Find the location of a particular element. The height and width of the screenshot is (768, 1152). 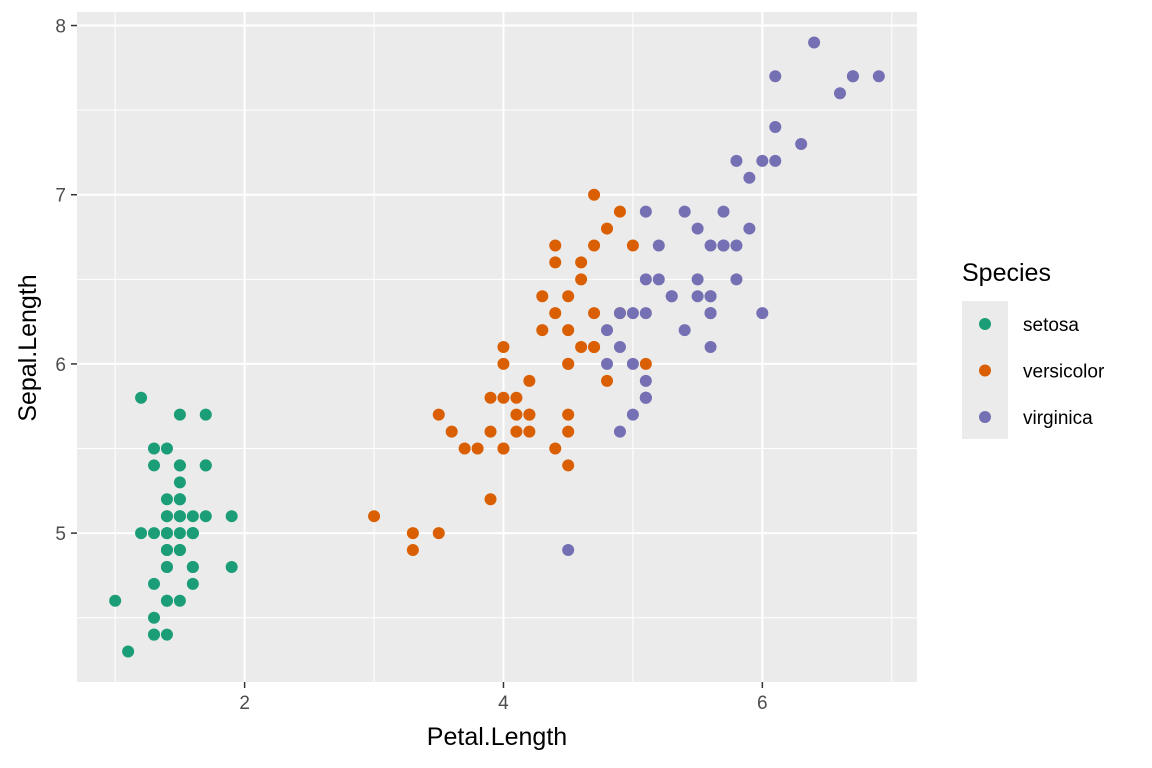

legend-title: Species is located at coordinates (1006, 273).